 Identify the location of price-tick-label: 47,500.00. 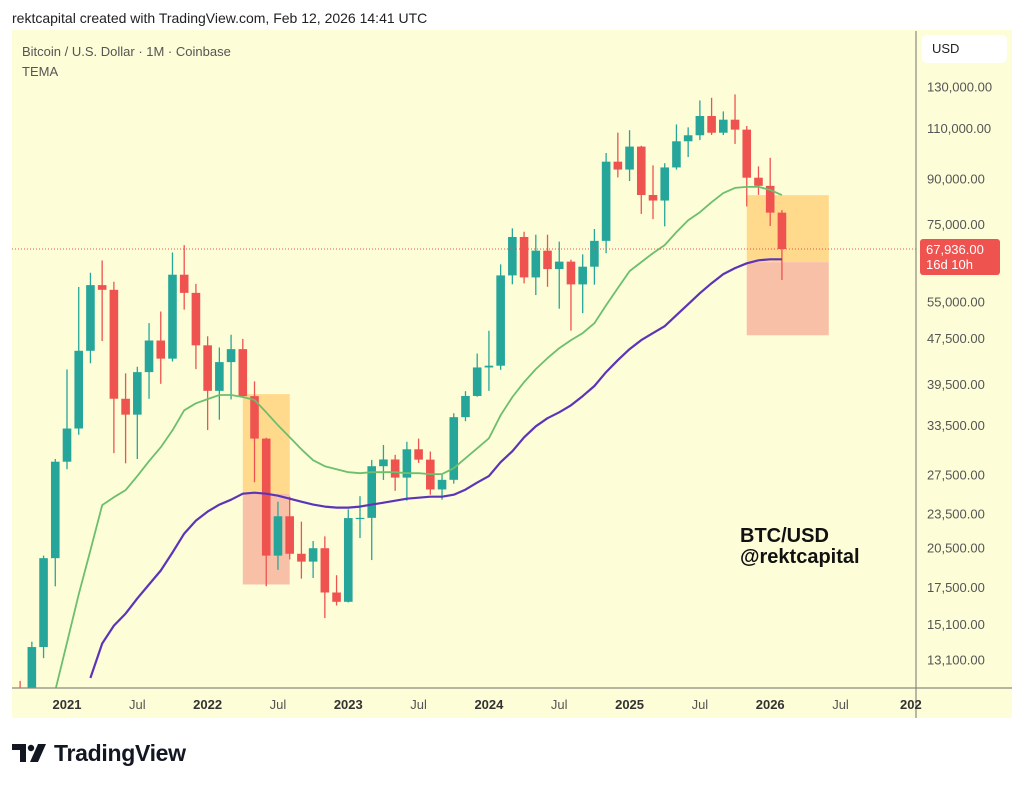
(956, 338).